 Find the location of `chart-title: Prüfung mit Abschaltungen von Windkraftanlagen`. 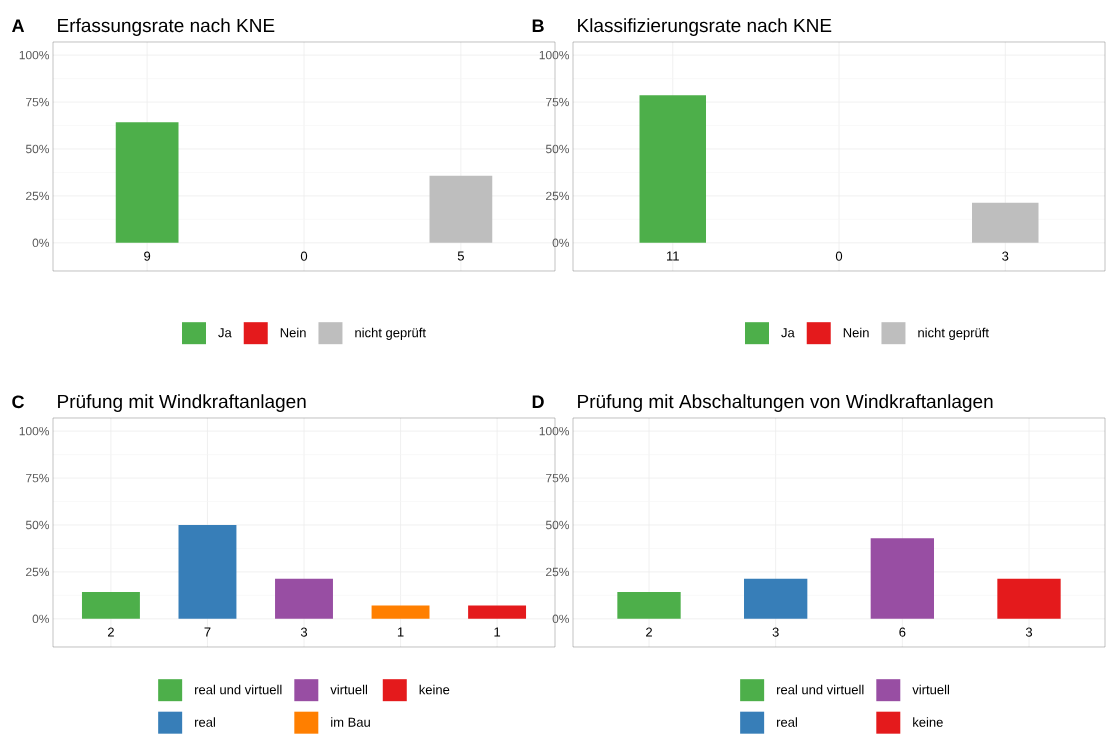

chart-title: Prüfung mit Abschaltungen von Windkraftanlagen is located at coordinates (785, 403).